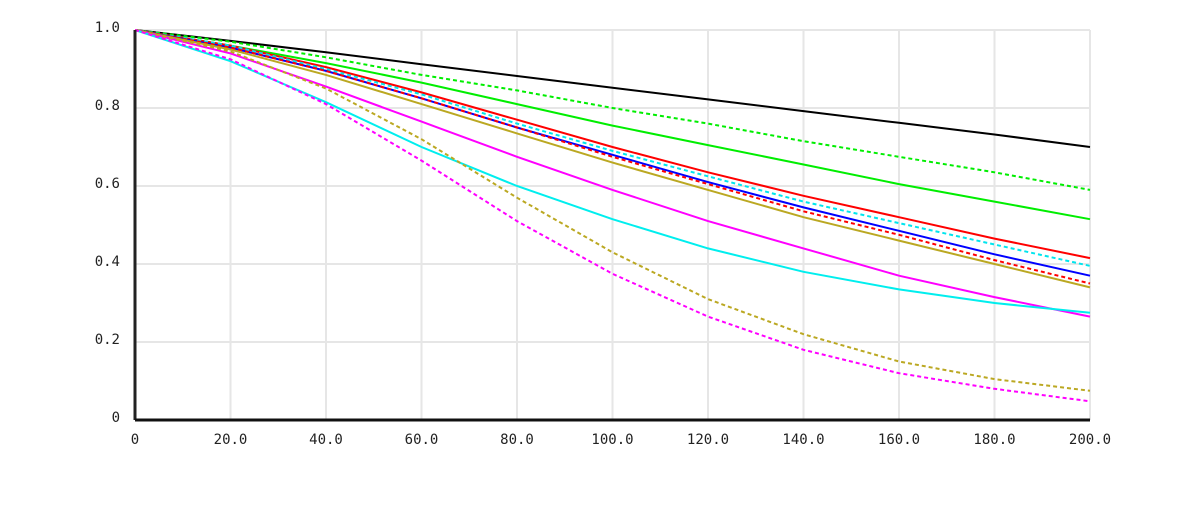  I want to click on x-tick-label: 180.0, so click(994, 440).